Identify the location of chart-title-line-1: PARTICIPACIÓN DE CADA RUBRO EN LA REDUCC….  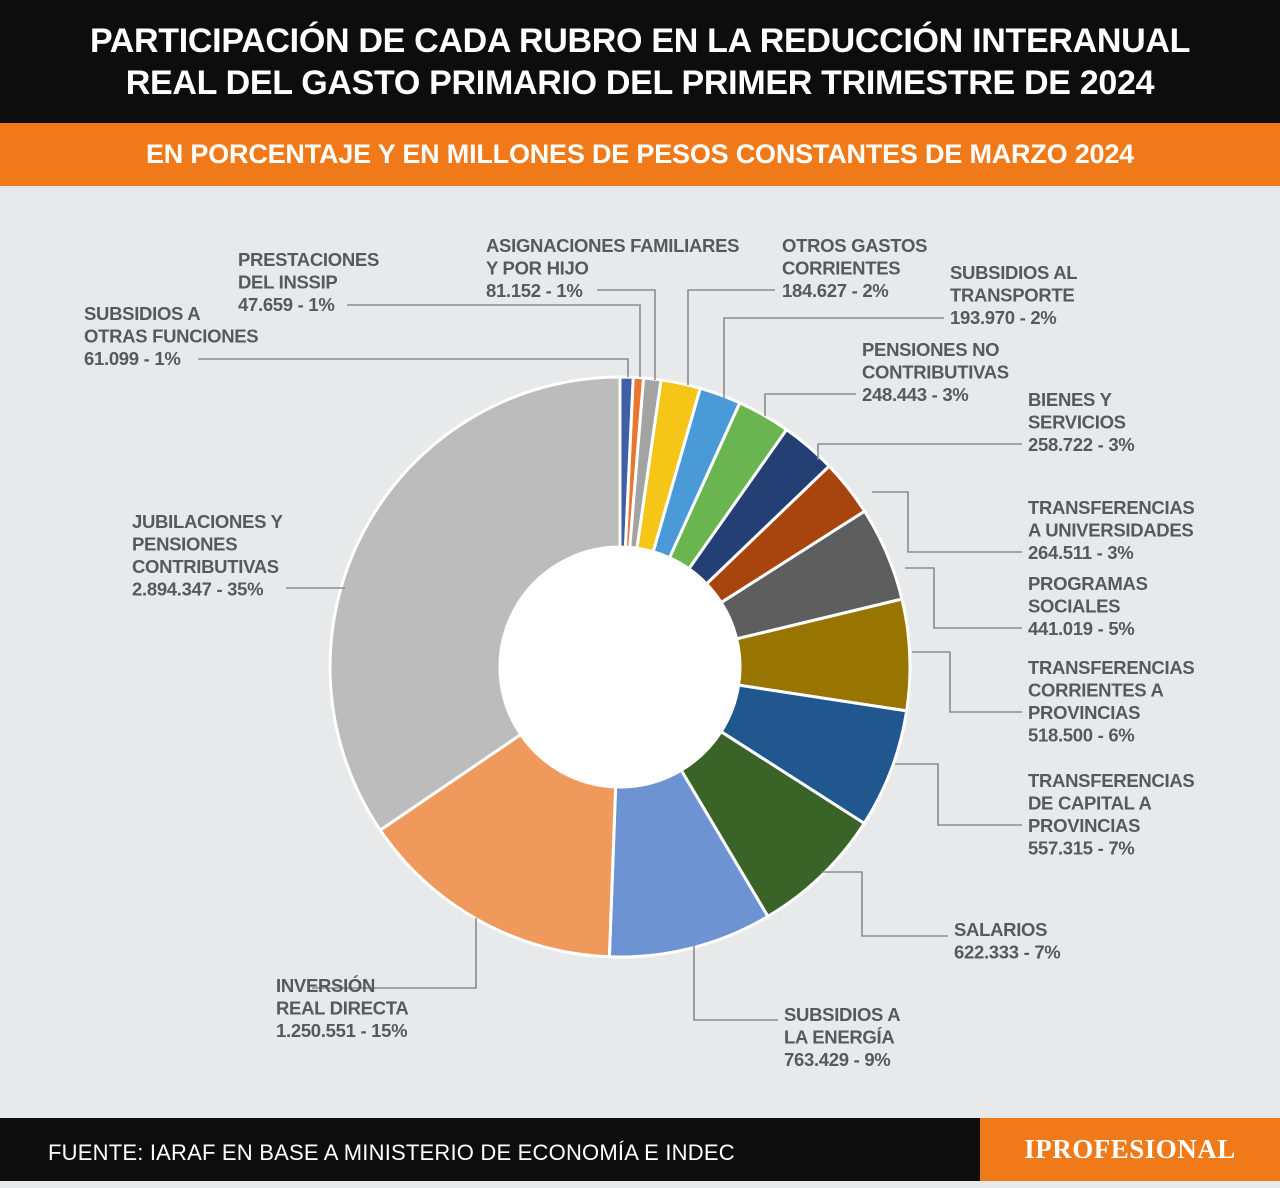
(640, 40).